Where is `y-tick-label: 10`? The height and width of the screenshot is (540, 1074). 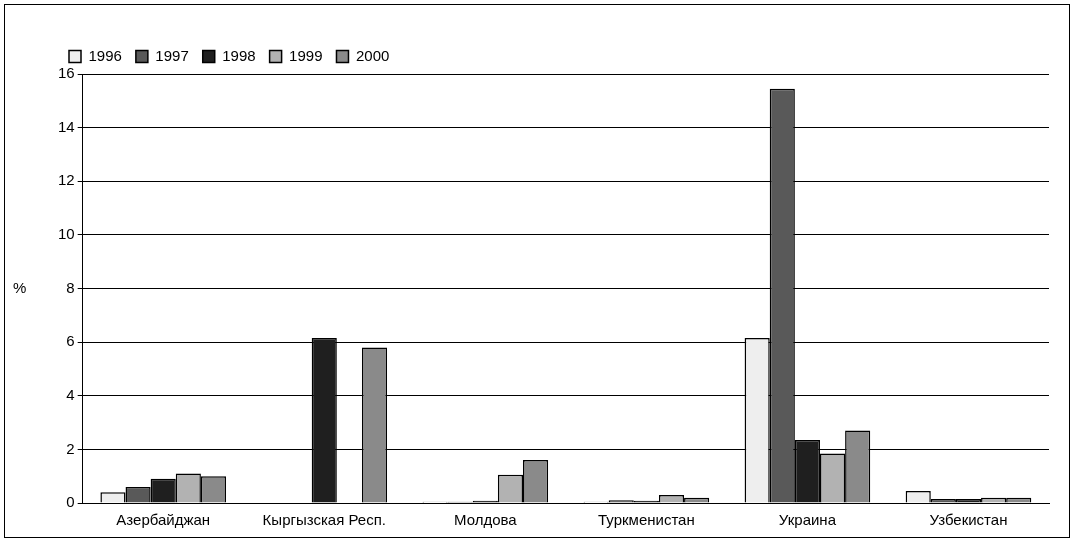
y-tick-label: 10 is located at coordinates (66, 234).